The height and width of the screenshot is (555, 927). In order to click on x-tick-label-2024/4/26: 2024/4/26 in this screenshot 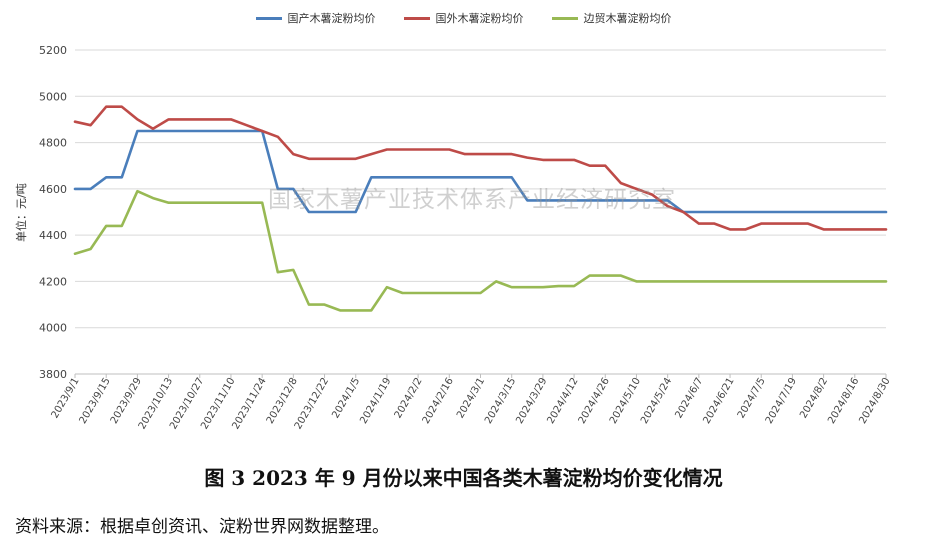, I will do `click(594, 401)`.